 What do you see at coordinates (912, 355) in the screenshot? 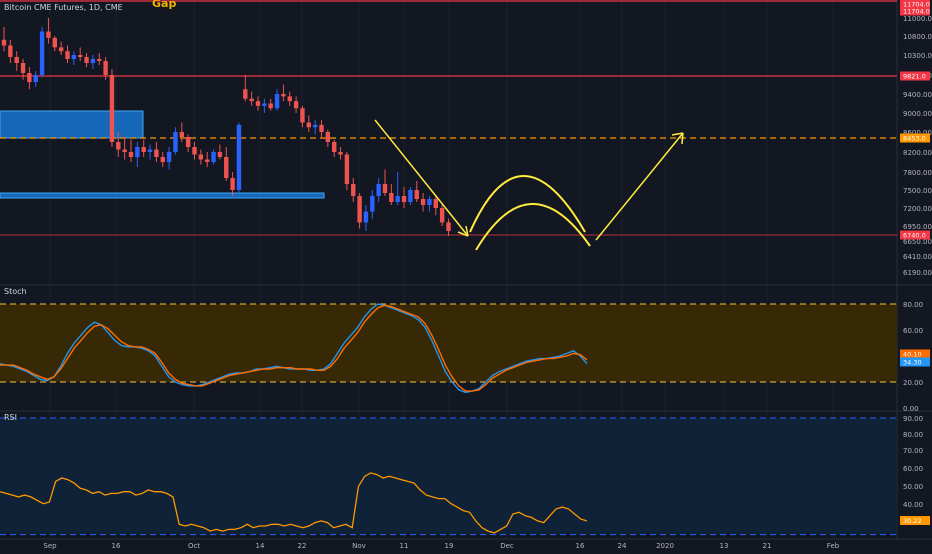
I see `stoch-badge-label: 40.10` at bounding box center [912, 355].